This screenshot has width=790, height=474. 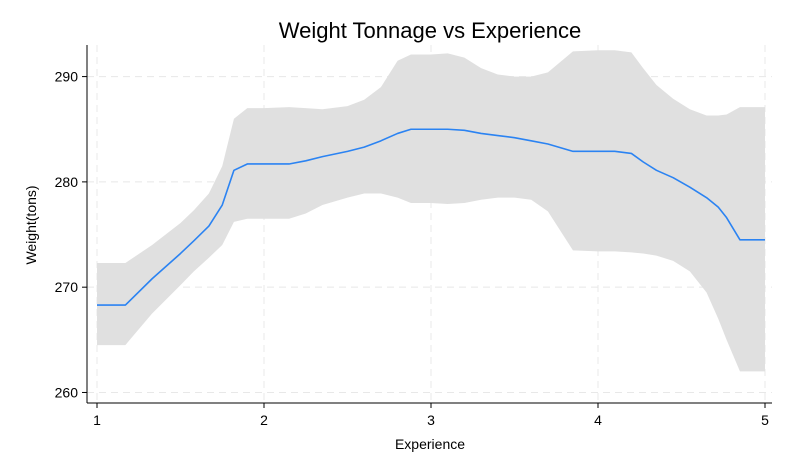 What do you see at coordinates (430, 30) in the screenshot?
I see `chart-title: Weight Tonnage vs Experience` at bounding box center [430, 30].